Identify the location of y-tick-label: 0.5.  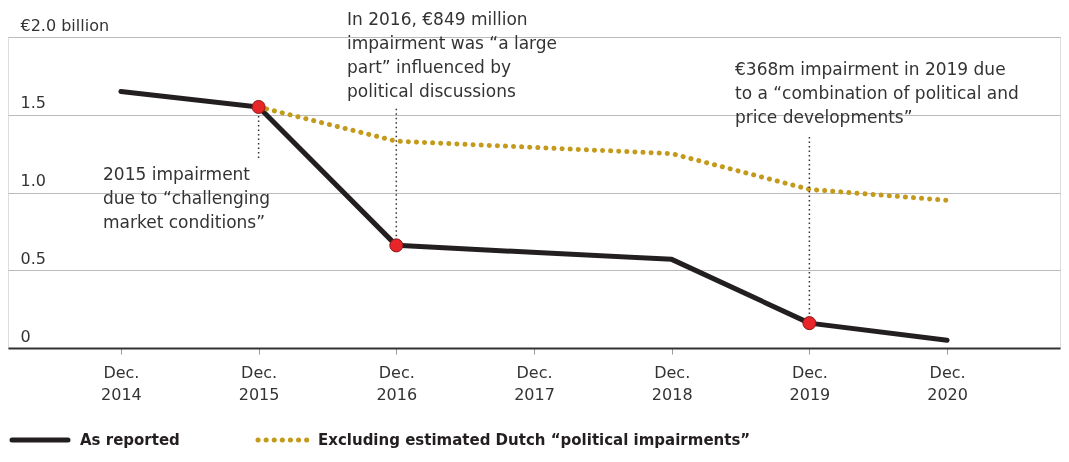
(33, 258).